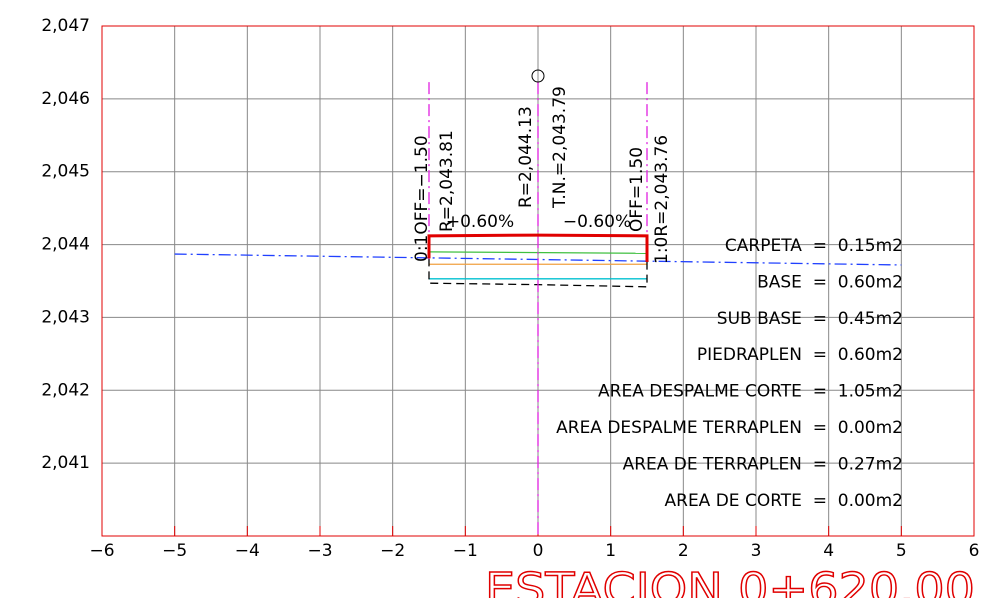 Image resolution: width=1002 pixels, height=598 pixels. I want to click on x-tick-label: 0, so click(538, 551).